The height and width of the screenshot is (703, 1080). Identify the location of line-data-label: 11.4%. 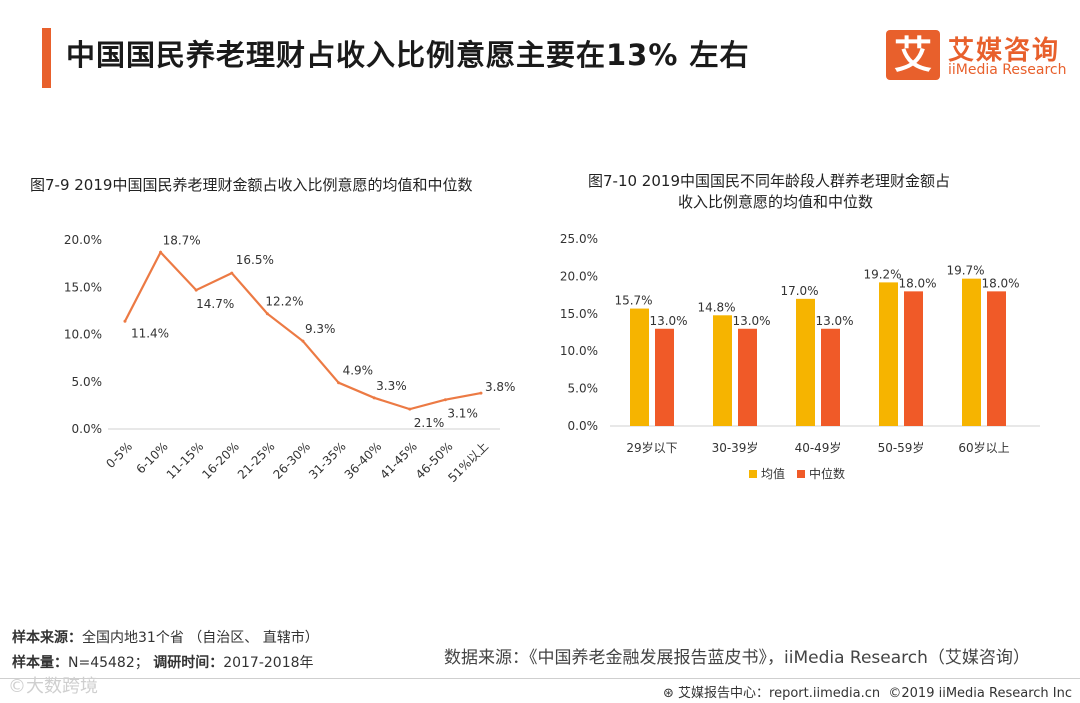
(150, 333).